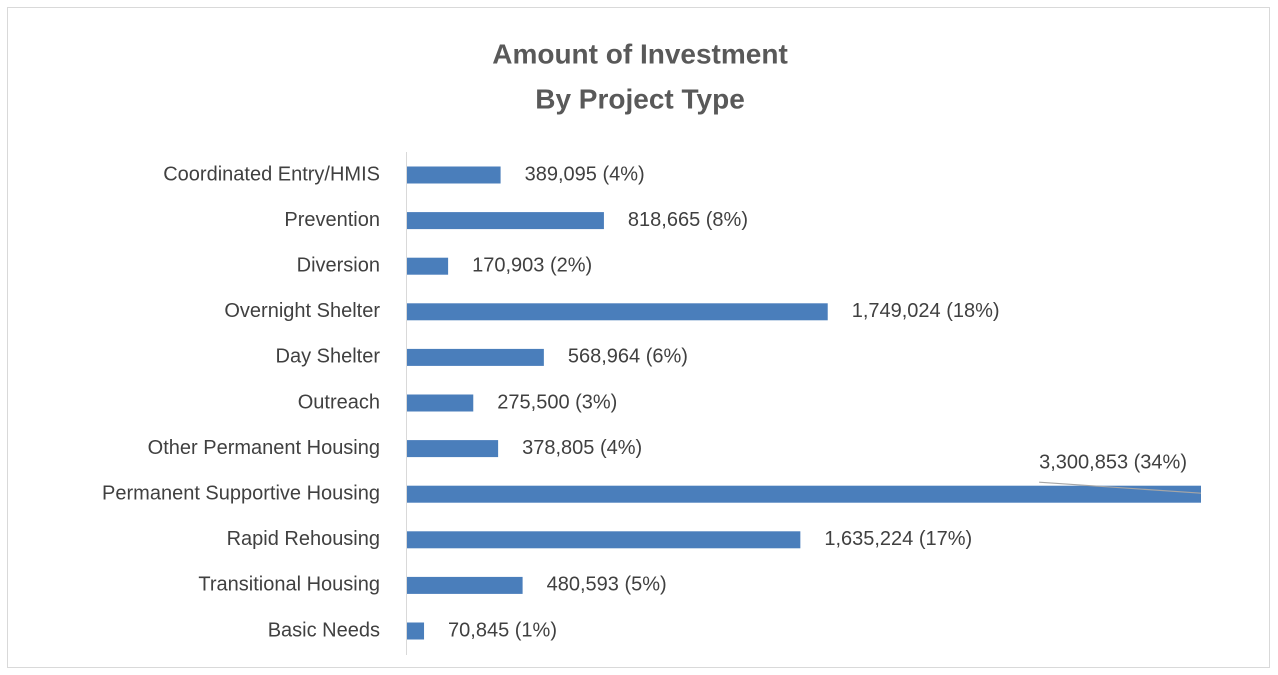  What do you see at coordinates (324, 630) in the screenshot?
I see `y-tick-label: Basic Needs` at bounding box center [324, 630].